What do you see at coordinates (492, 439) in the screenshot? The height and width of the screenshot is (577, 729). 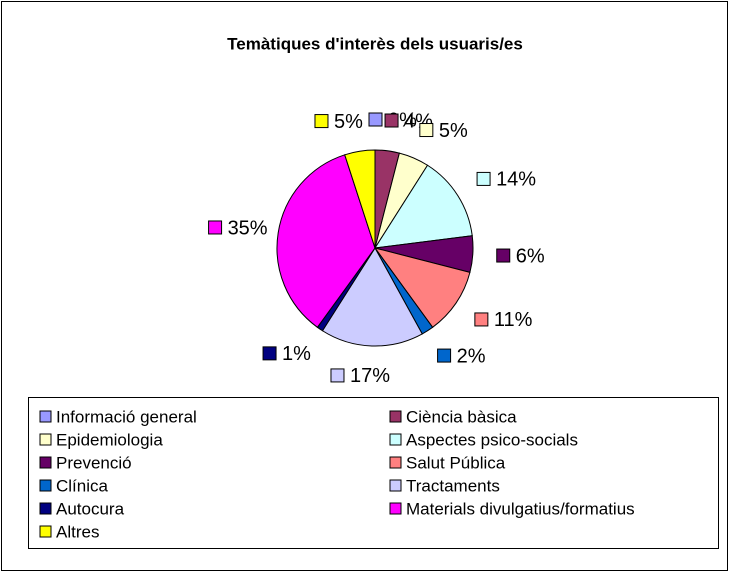 I see `legend-label: Aspectes psico-socials` at bounding box center [492, 439].